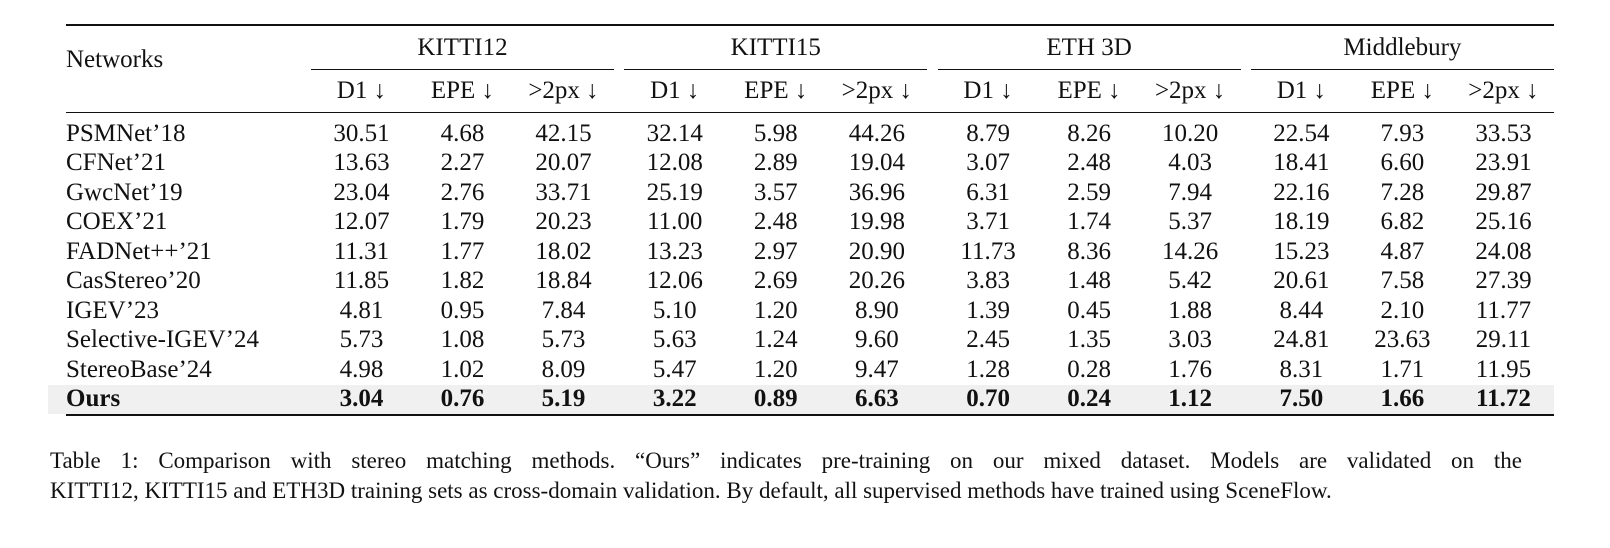  Describe the element at coordinates (1402, 369) in the screenshot. I see `metric-value: 1.71` at that location.